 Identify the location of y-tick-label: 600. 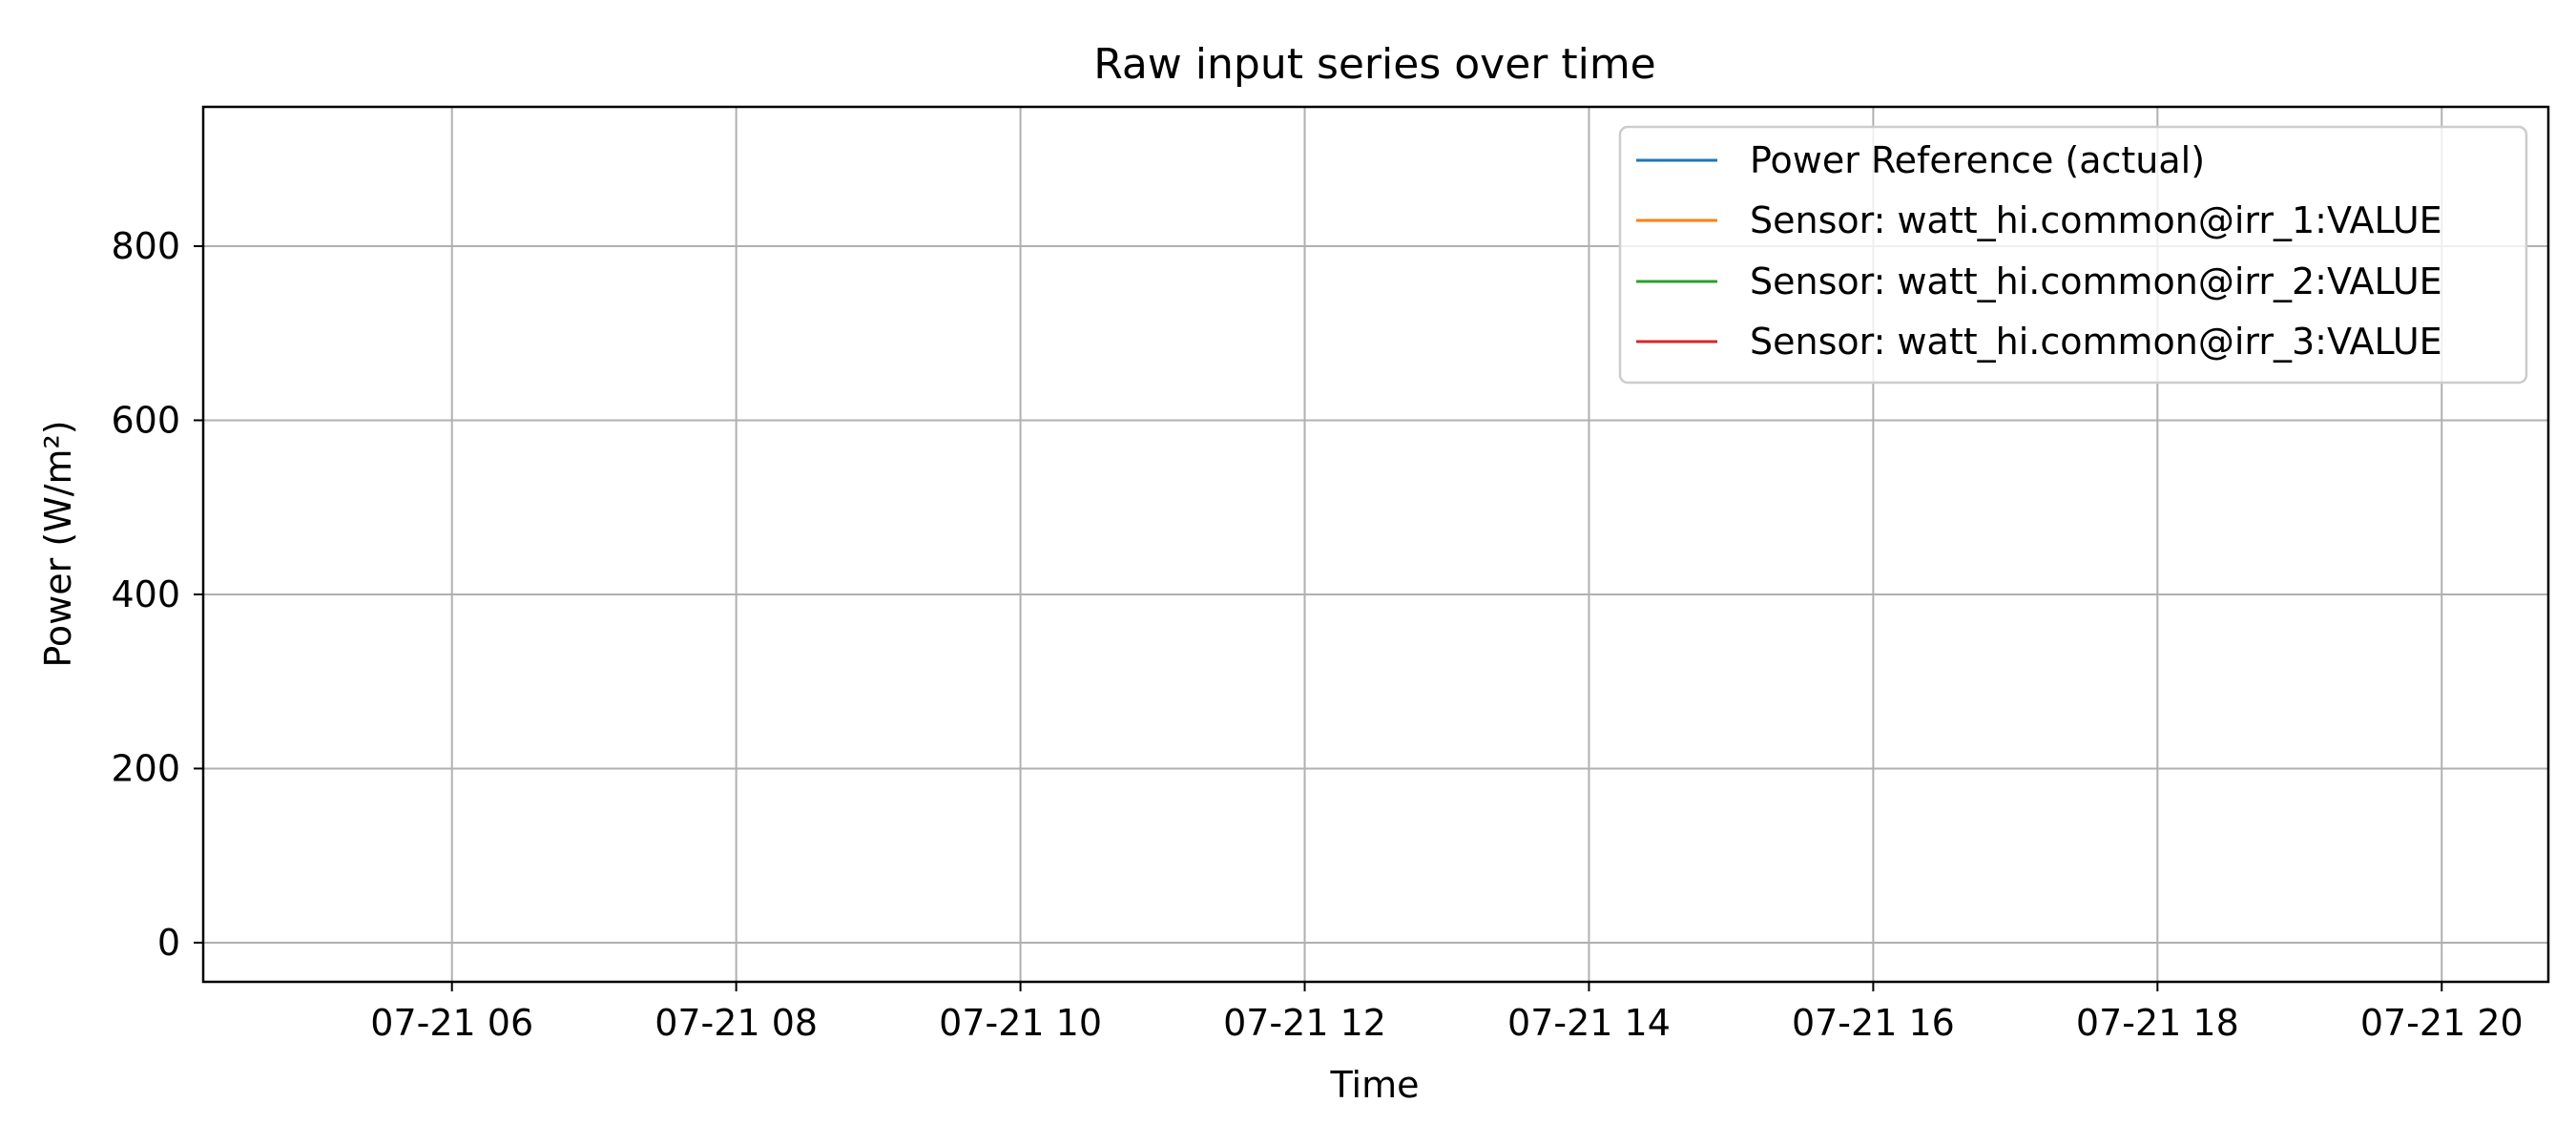
(145, 420).